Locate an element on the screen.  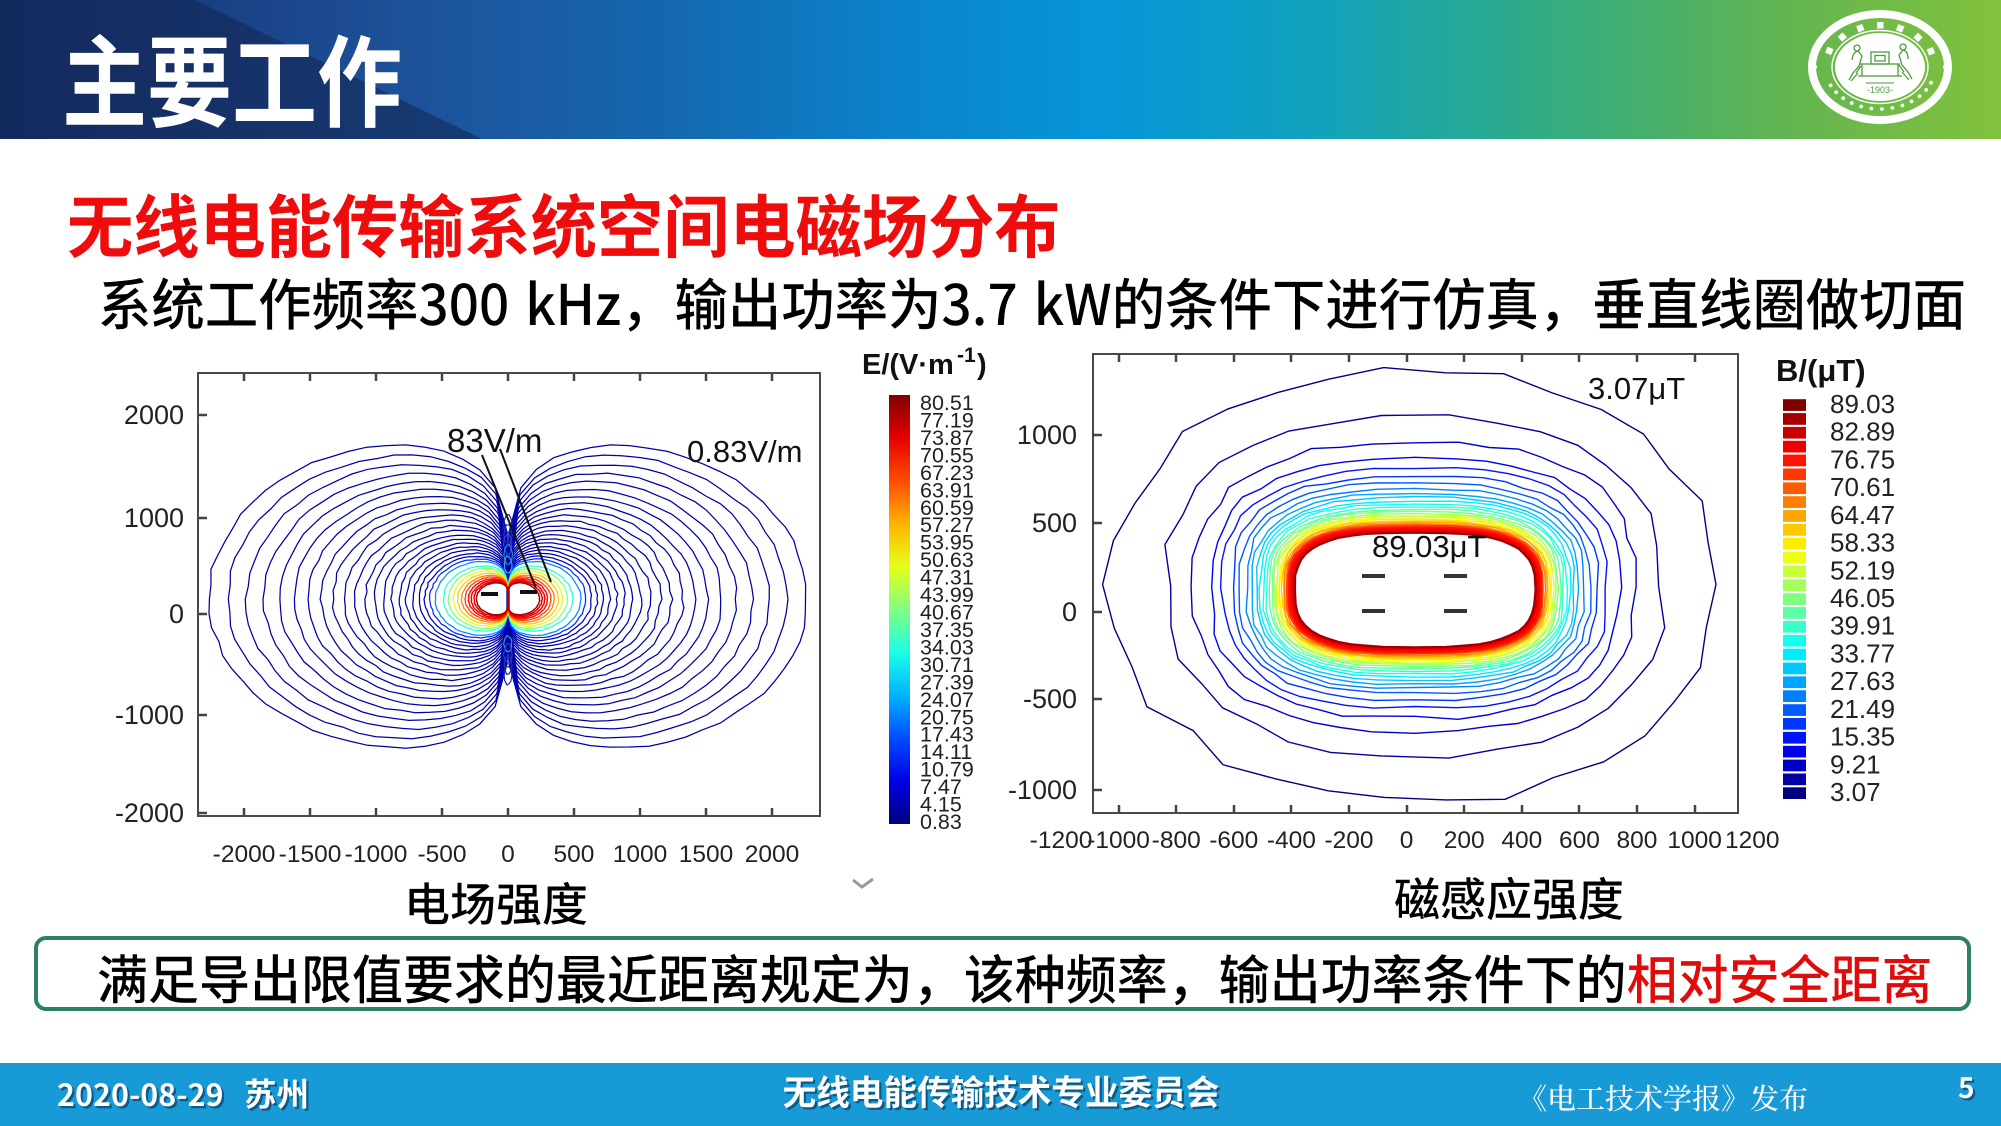
svg-text: 7.47 is located at coordinates (941, 787).